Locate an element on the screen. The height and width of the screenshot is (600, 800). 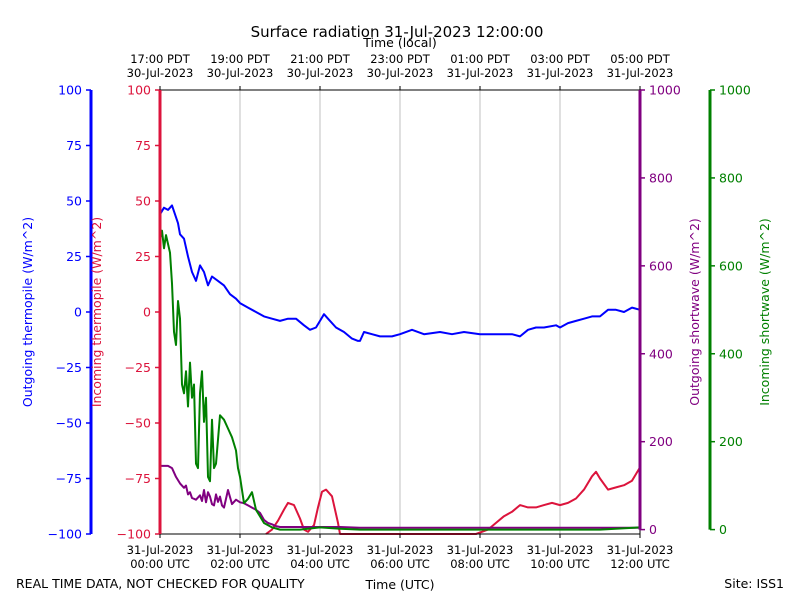
axis-label-incoming_thermopile: Incoming thermopile (W/m^2) is located at coordinates (96, 312).